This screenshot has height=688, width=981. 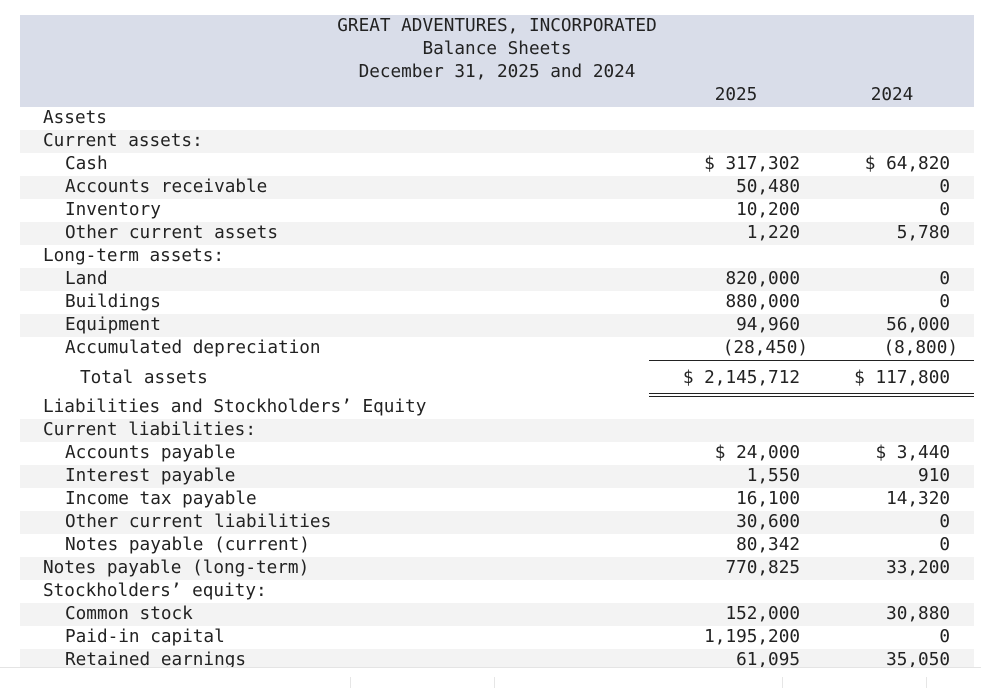 I want to click on table-row: Other current liabilities 30,600 0, so click(x=497, y=522).